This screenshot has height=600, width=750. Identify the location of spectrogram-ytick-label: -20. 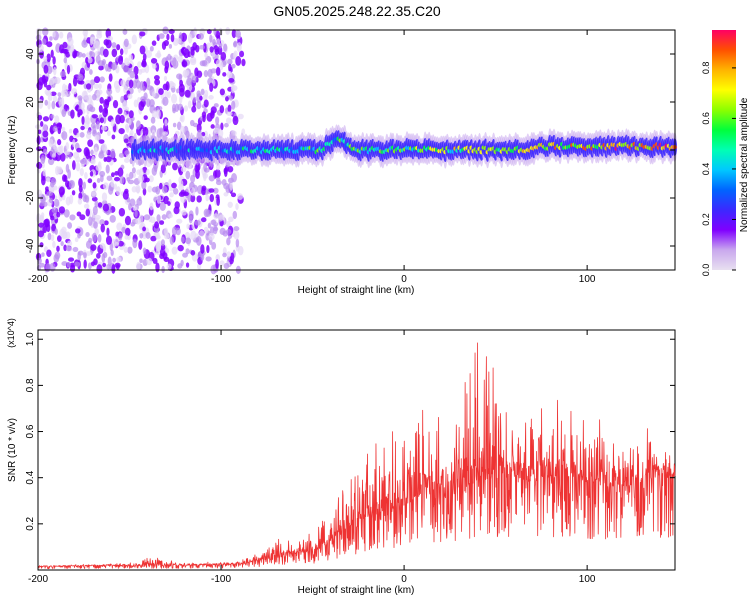
(30, 197).